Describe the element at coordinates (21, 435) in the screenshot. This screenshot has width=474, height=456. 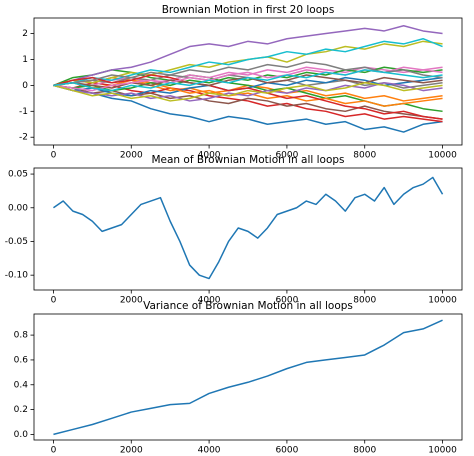
I see `y-tick-label: 0.0` at that location.